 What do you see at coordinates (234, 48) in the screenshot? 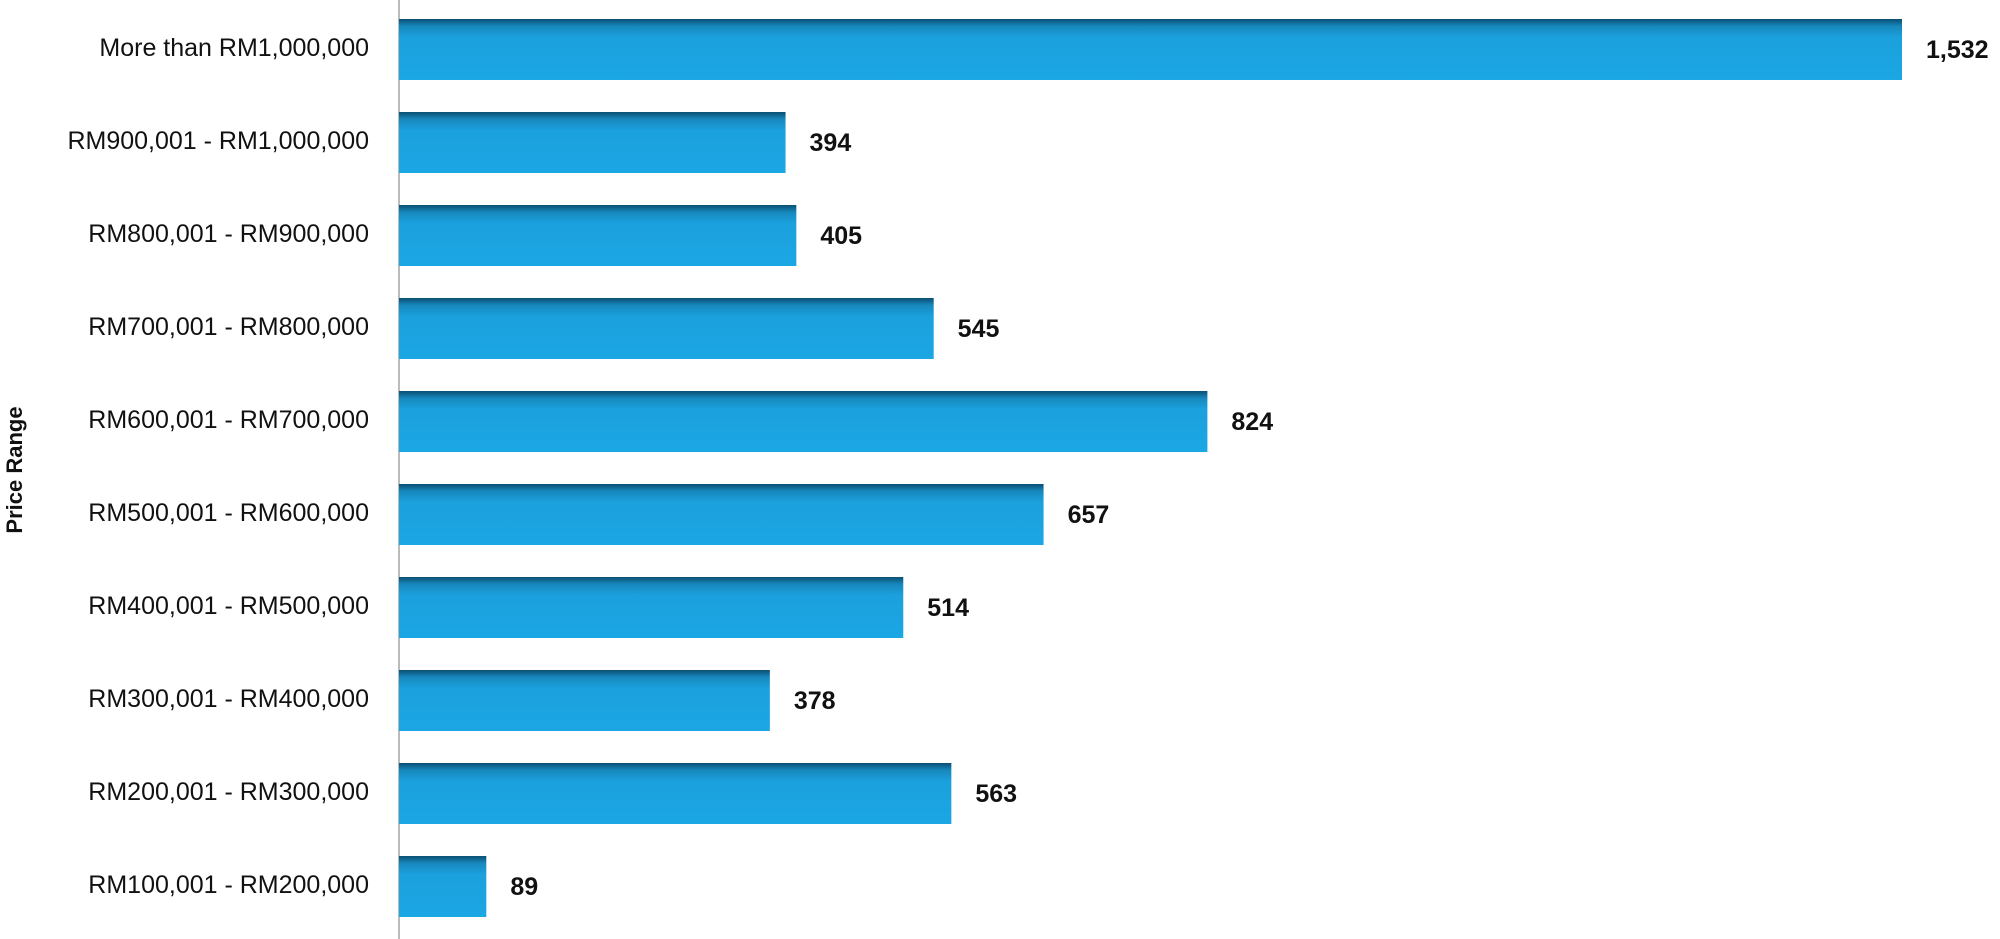
I see `y-tick-label: More than RM1,000,000` at bounding box center [234, 48].